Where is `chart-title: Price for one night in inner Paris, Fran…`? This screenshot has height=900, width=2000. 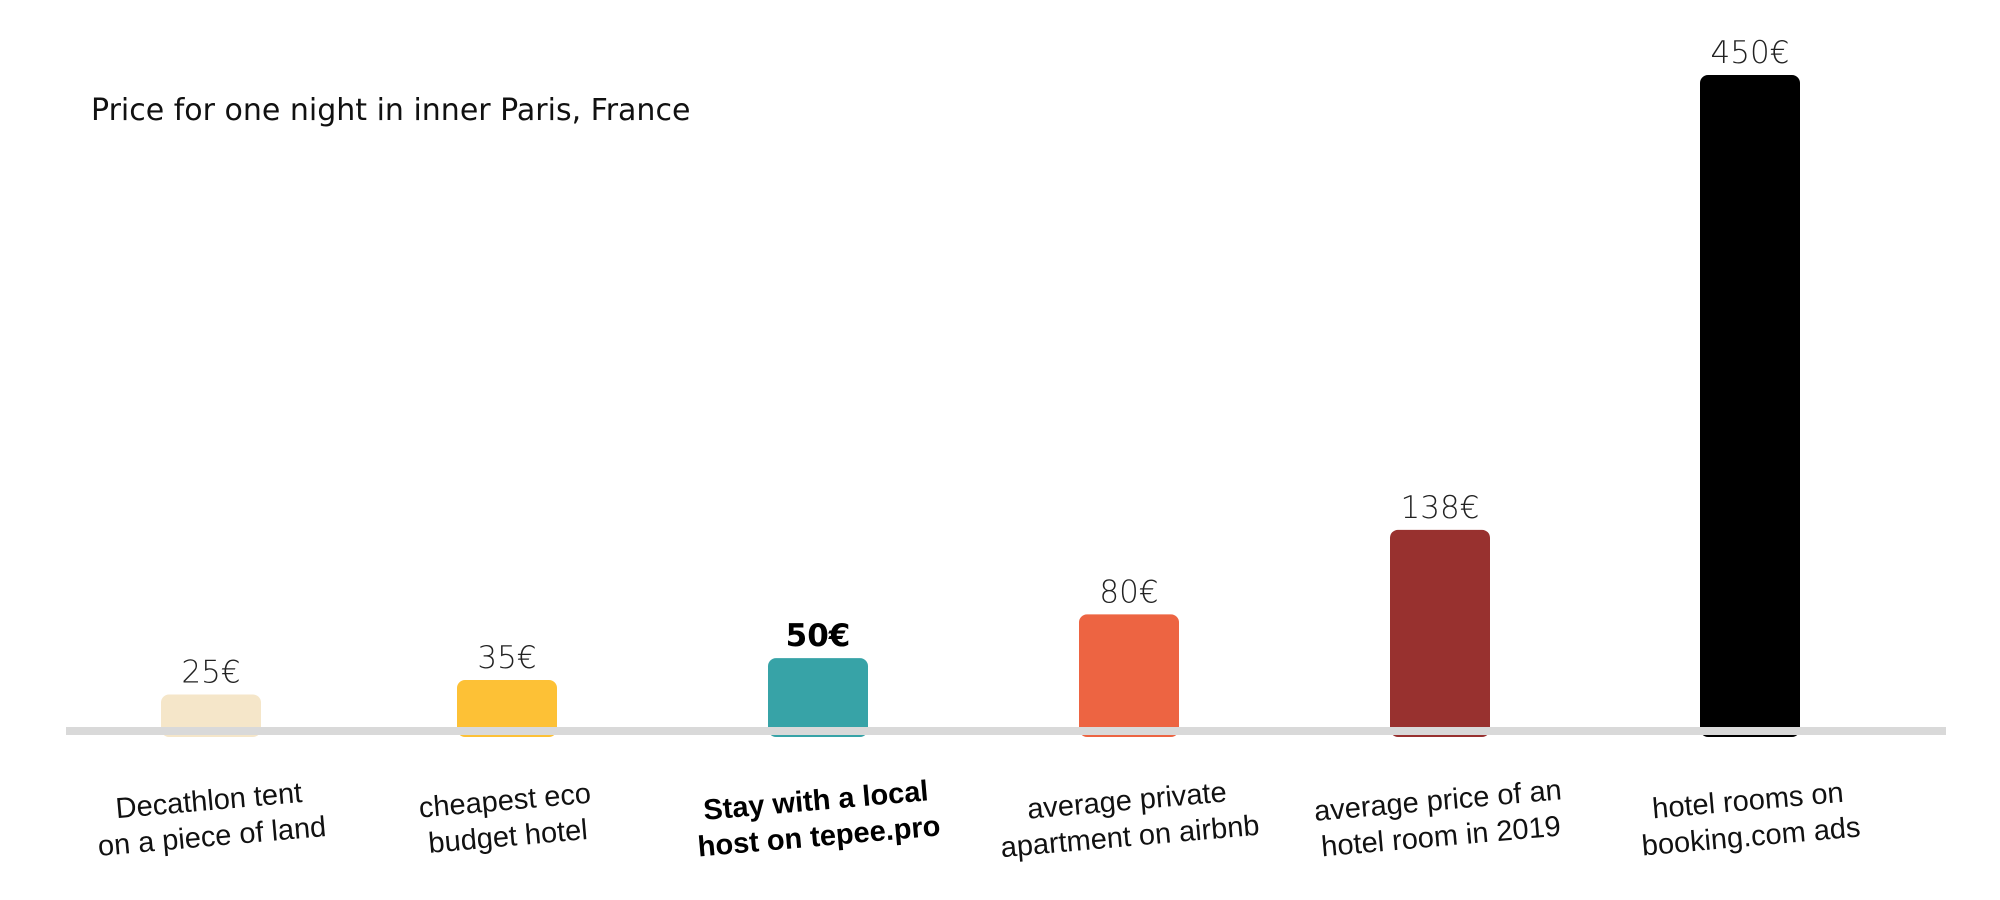 chart-title: Price for one night in inner Paris, Fran… is located at coordinates (390, 110).